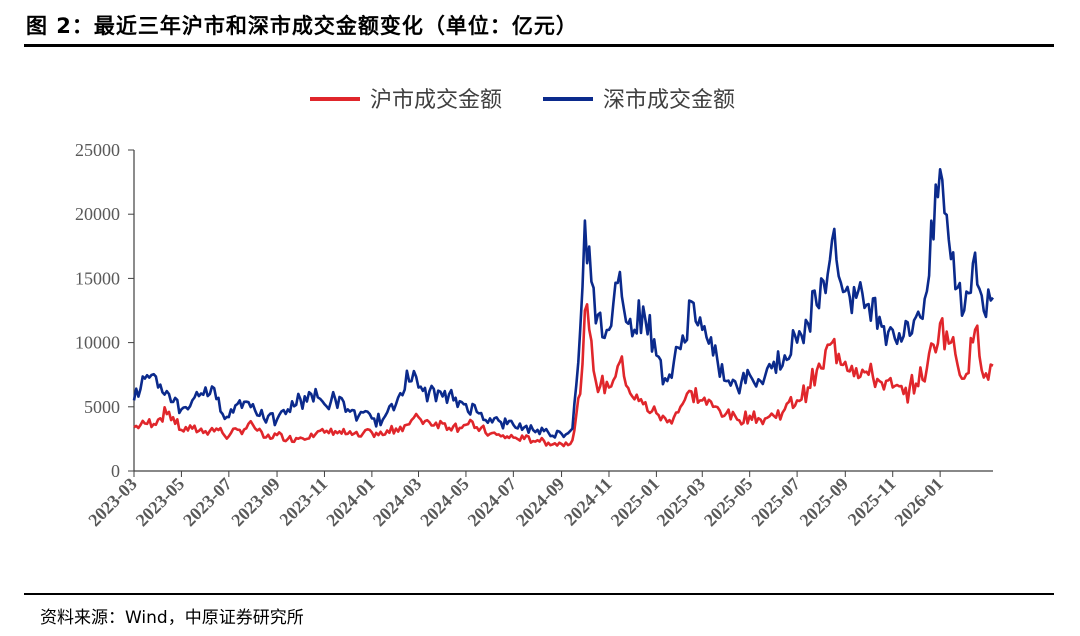 The width and height of the screenshot is (1080, 636). Describe the element at coordinates (255, 502) in the screenshot. I see `x-tick-label: 2023-09` at that location.